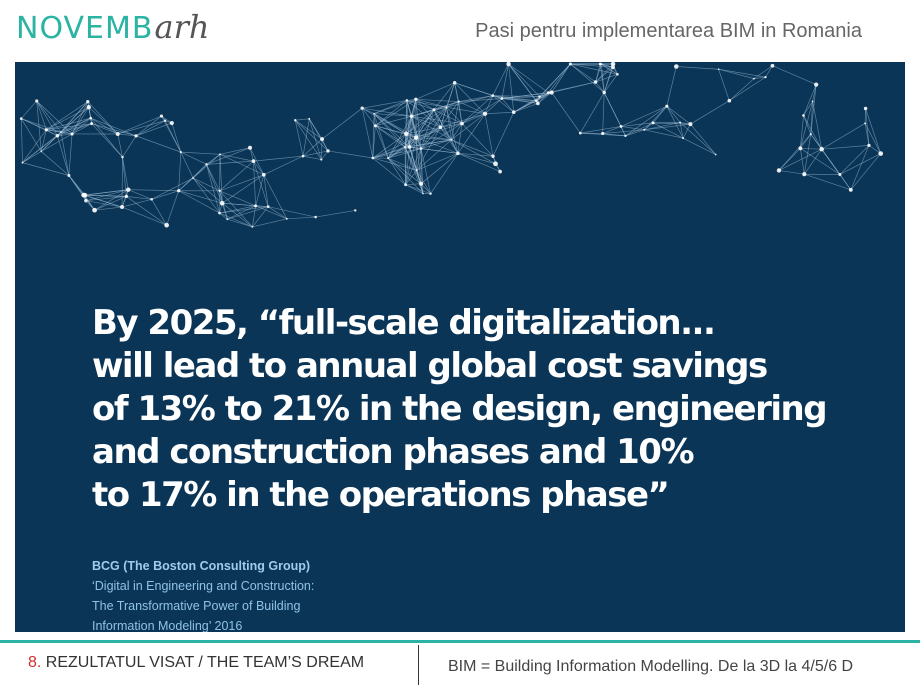 Image resolution: width=920 pixels, height=690 pixels. Describe the element at coordinates (201, 566) in the screenshot. I see `source-organization: BCG (The Boston Consulting Group)` at that location.